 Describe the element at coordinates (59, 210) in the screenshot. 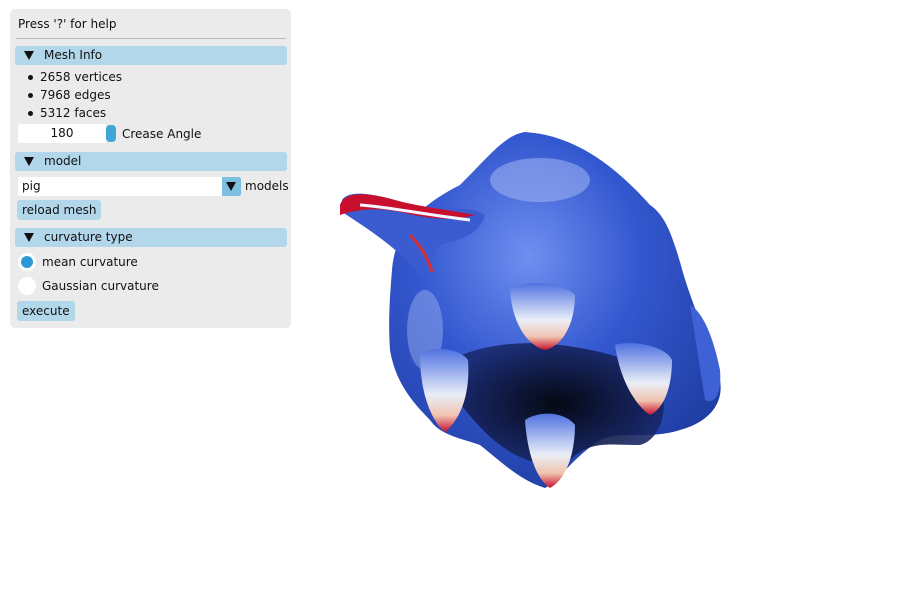

I see `reload-mesh-button: reload mesh` at that location.